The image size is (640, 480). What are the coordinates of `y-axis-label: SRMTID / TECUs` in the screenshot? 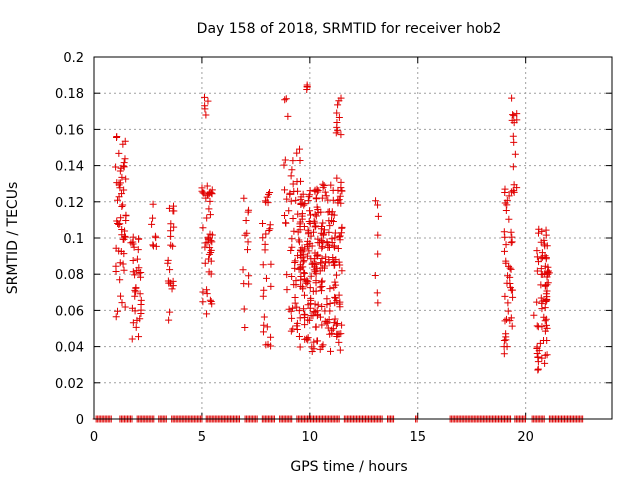 It's located at (13, 238).